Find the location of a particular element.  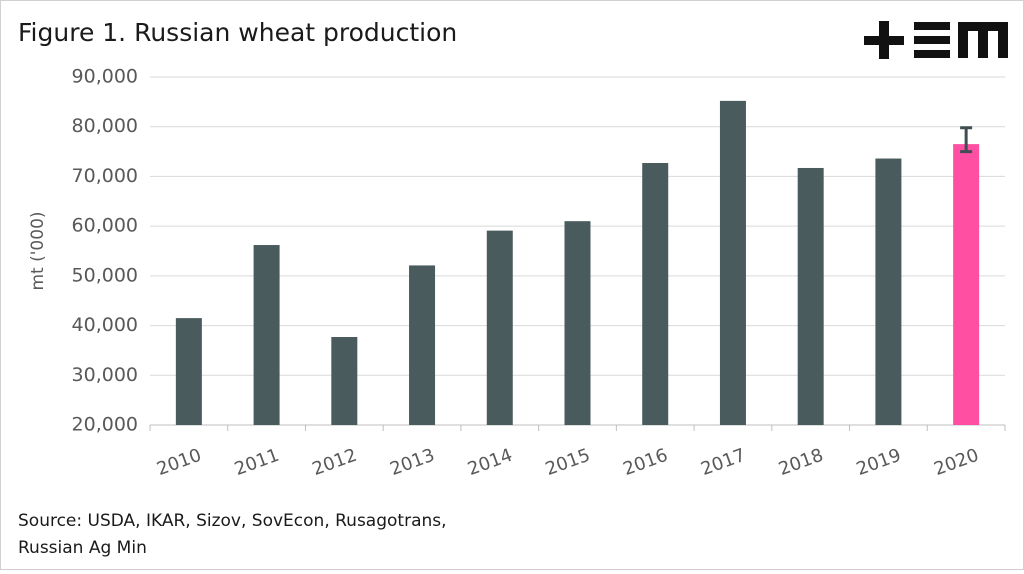

y-tick-label: 60,000 is located at coordinates (105, 226).